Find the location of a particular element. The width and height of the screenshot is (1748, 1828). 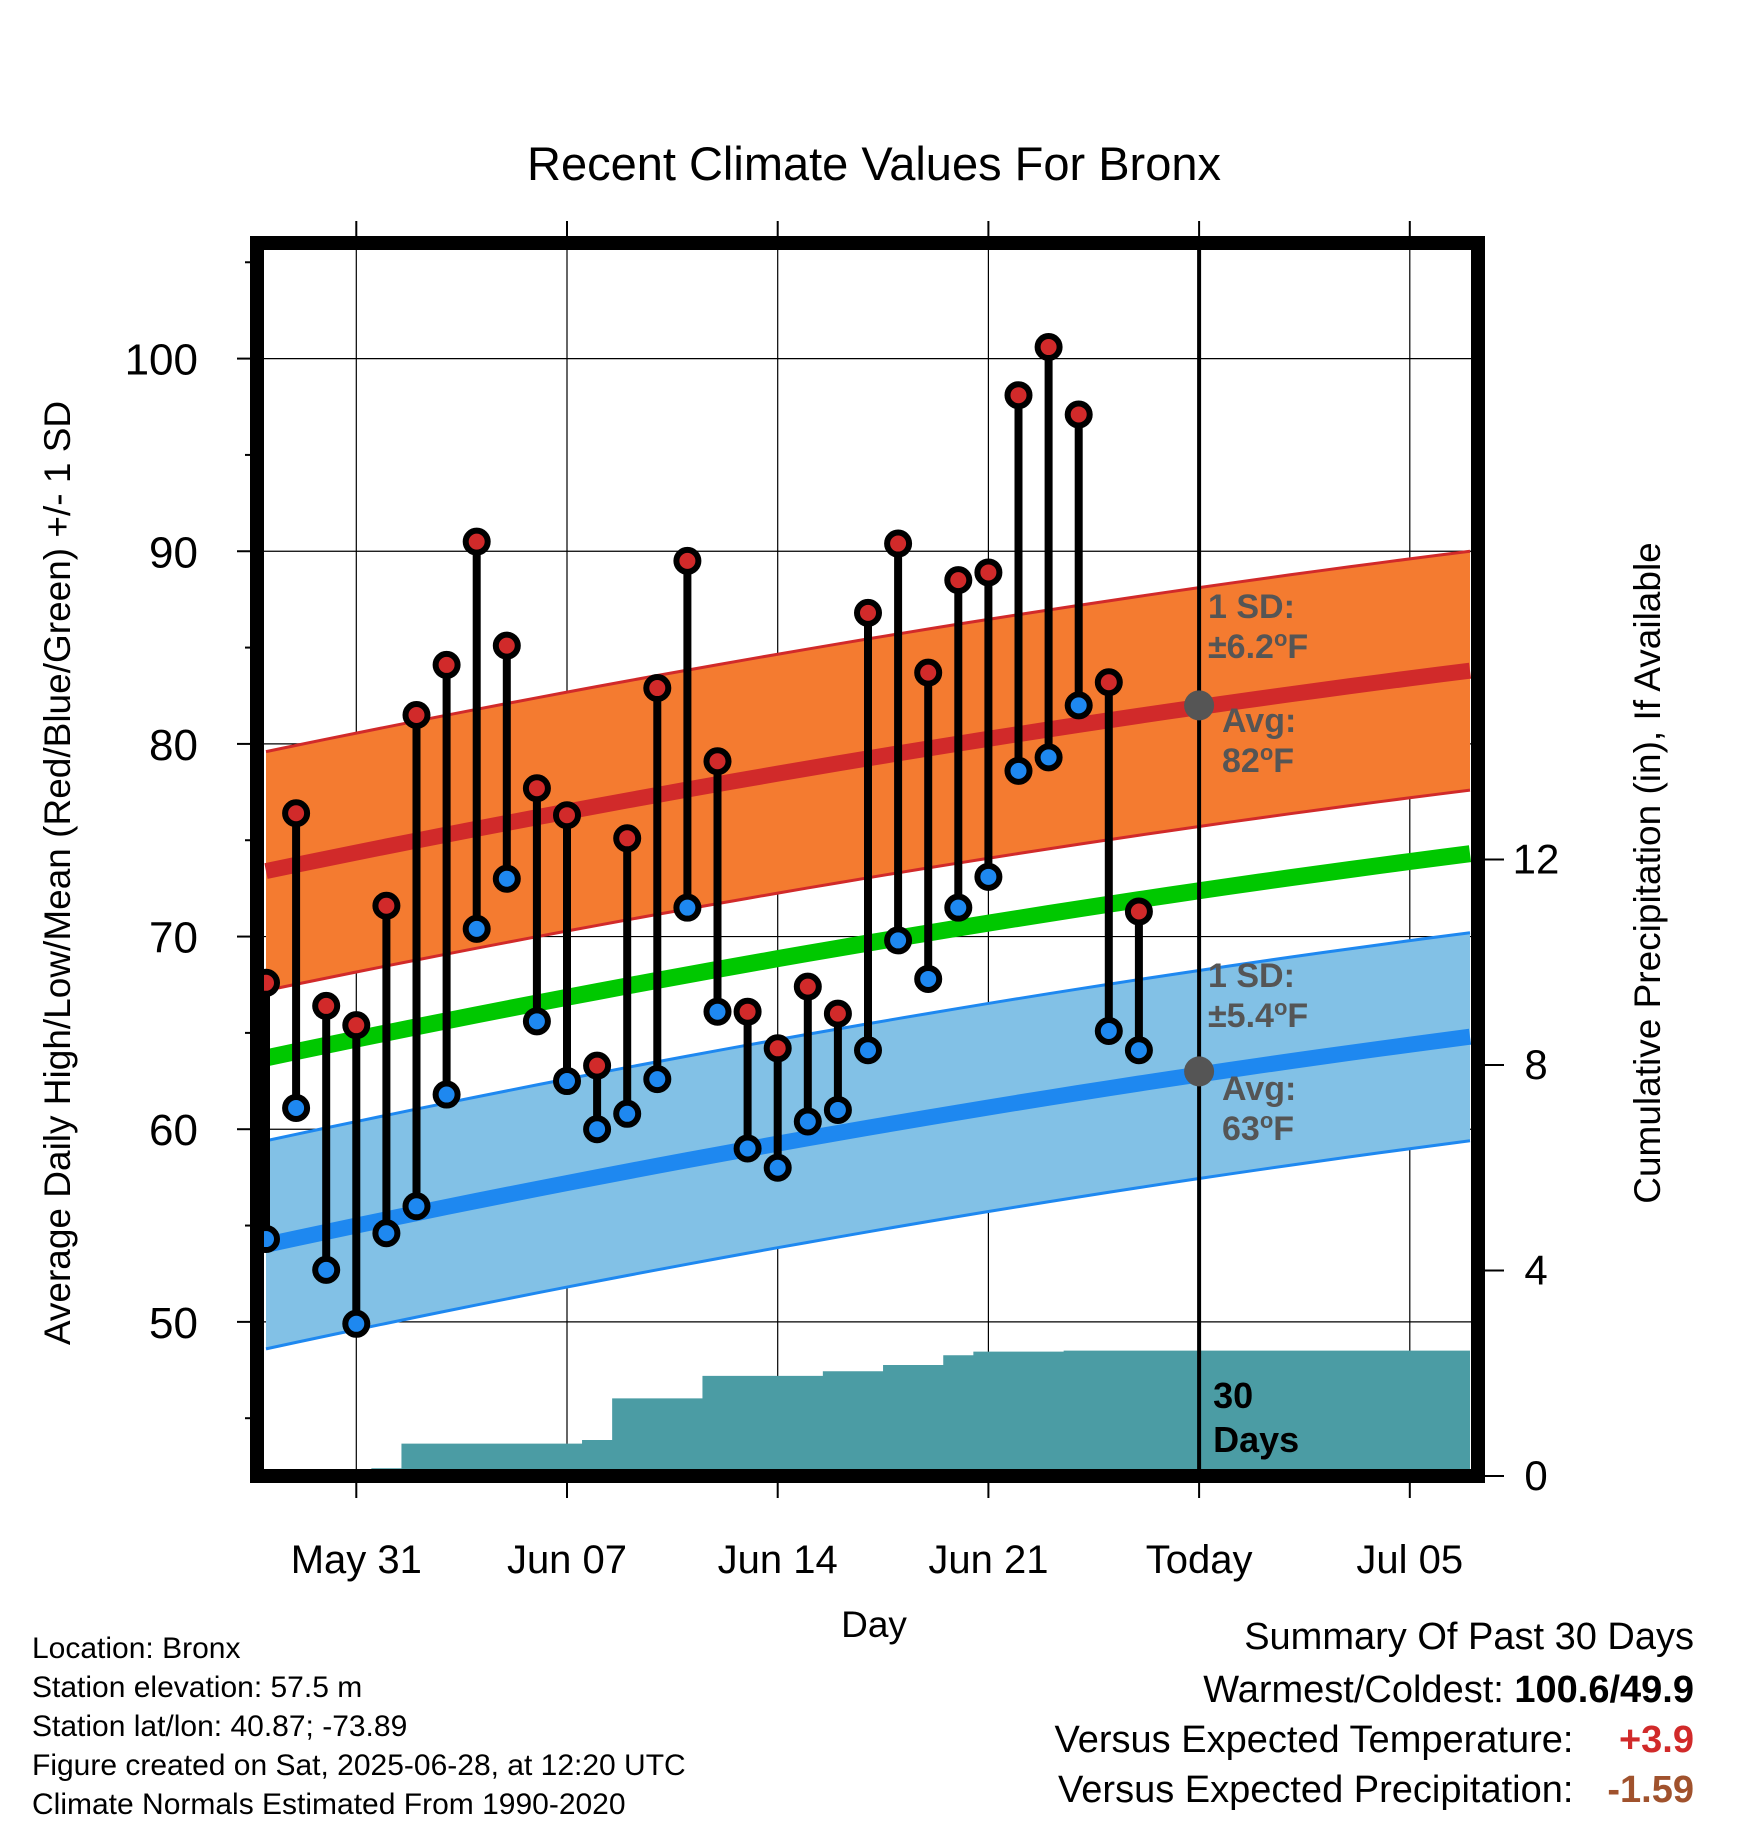

summary-warm-cold-value: 100.6/49.9 is located at coordinates (1604, 1690).